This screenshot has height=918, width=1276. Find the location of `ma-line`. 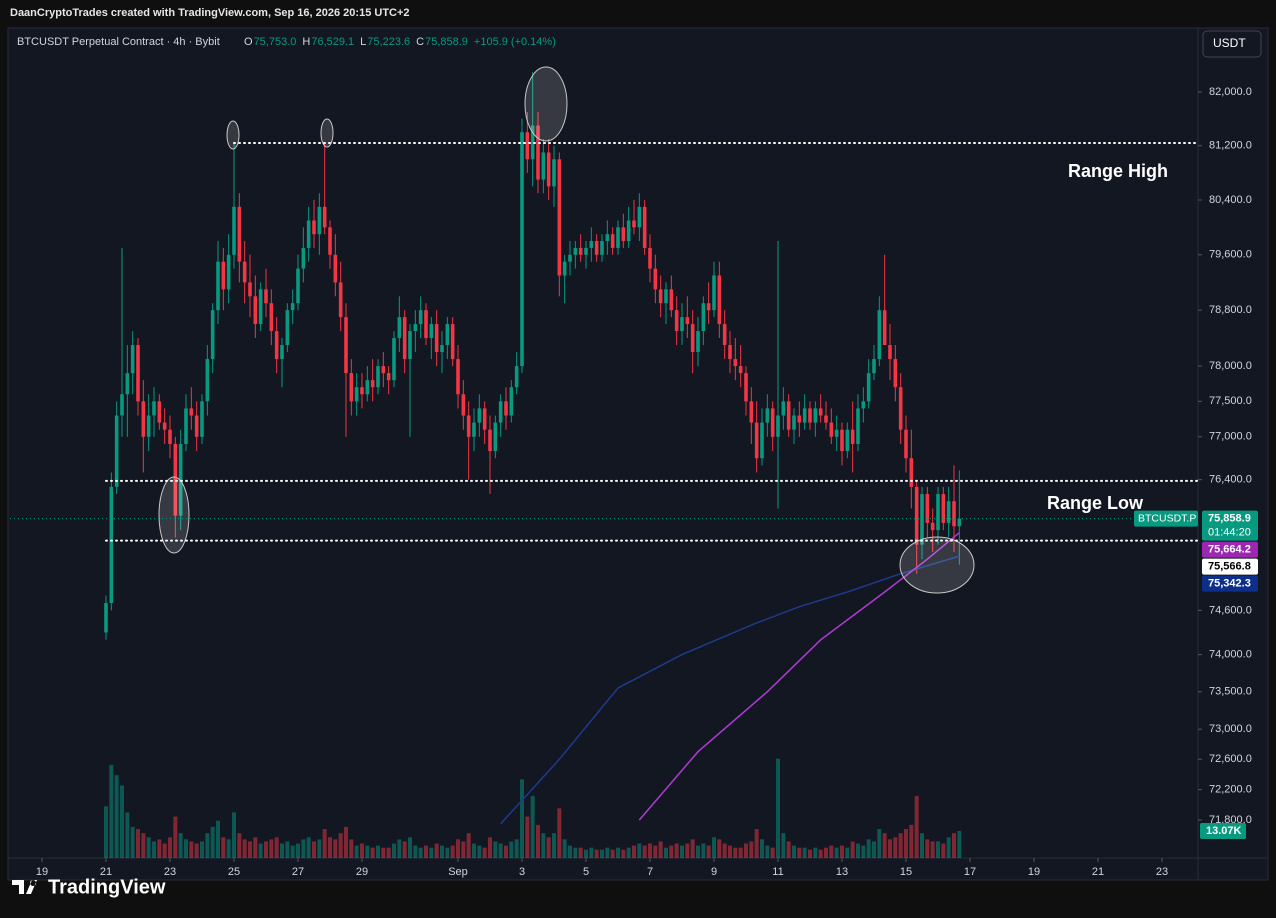

ma-line is located at coordinates (730, 690).